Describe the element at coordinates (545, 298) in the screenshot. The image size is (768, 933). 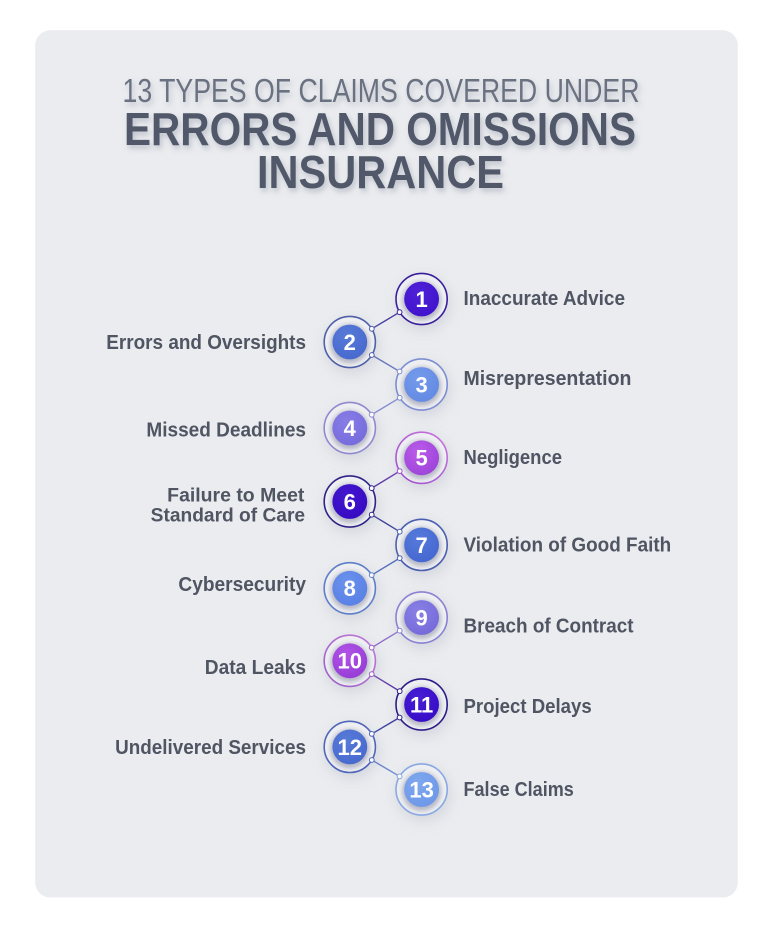
I see `svg-text: Inaccurate Advice` at that location.